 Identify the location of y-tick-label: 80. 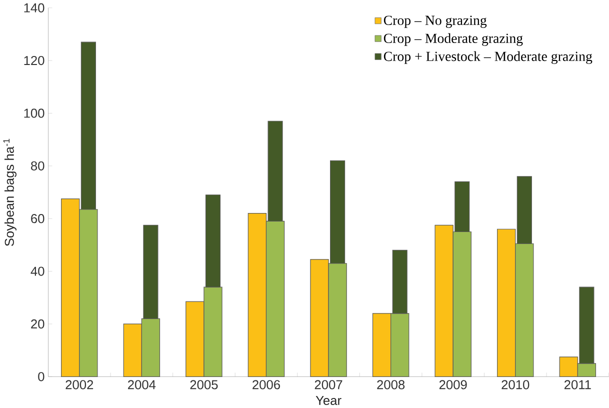
(37, 165).